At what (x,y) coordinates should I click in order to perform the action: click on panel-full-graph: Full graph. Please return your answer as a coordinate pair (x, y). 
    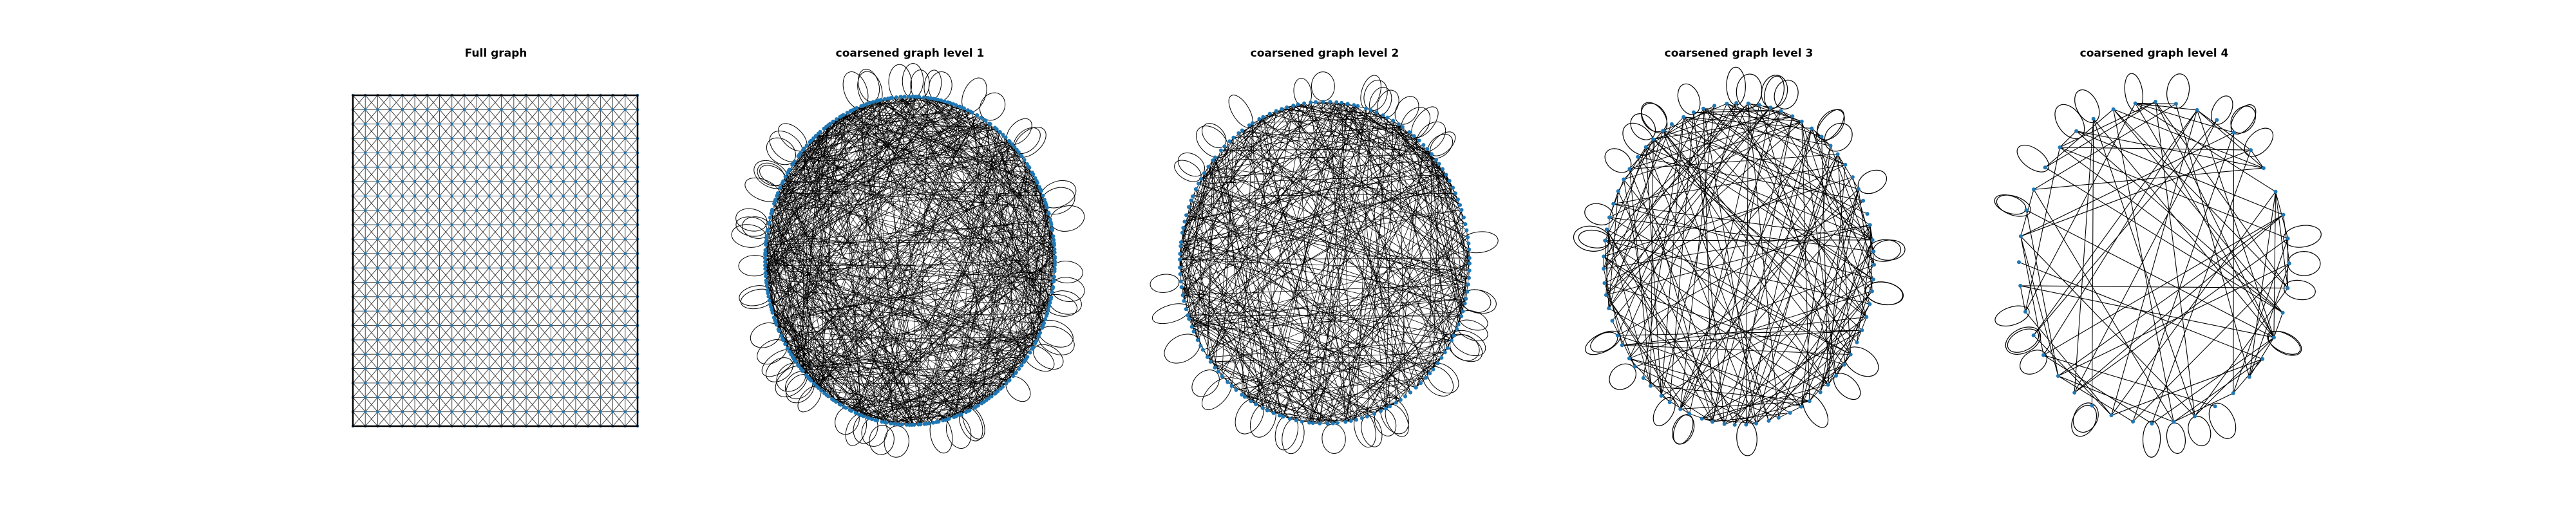
    Looking at the image, I should click on (495, 238).